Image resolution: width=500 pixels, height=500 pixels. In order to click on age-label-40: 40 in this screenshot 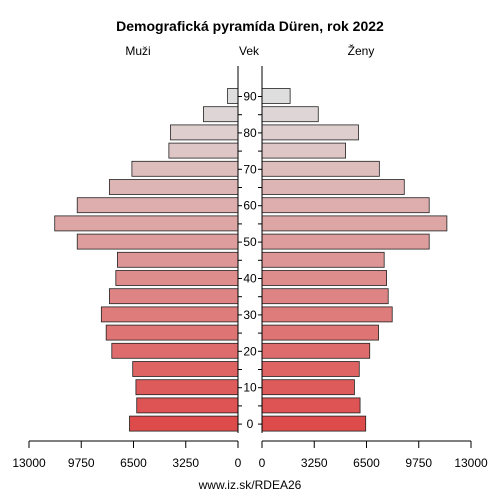, I will do `click(250, 279)`.